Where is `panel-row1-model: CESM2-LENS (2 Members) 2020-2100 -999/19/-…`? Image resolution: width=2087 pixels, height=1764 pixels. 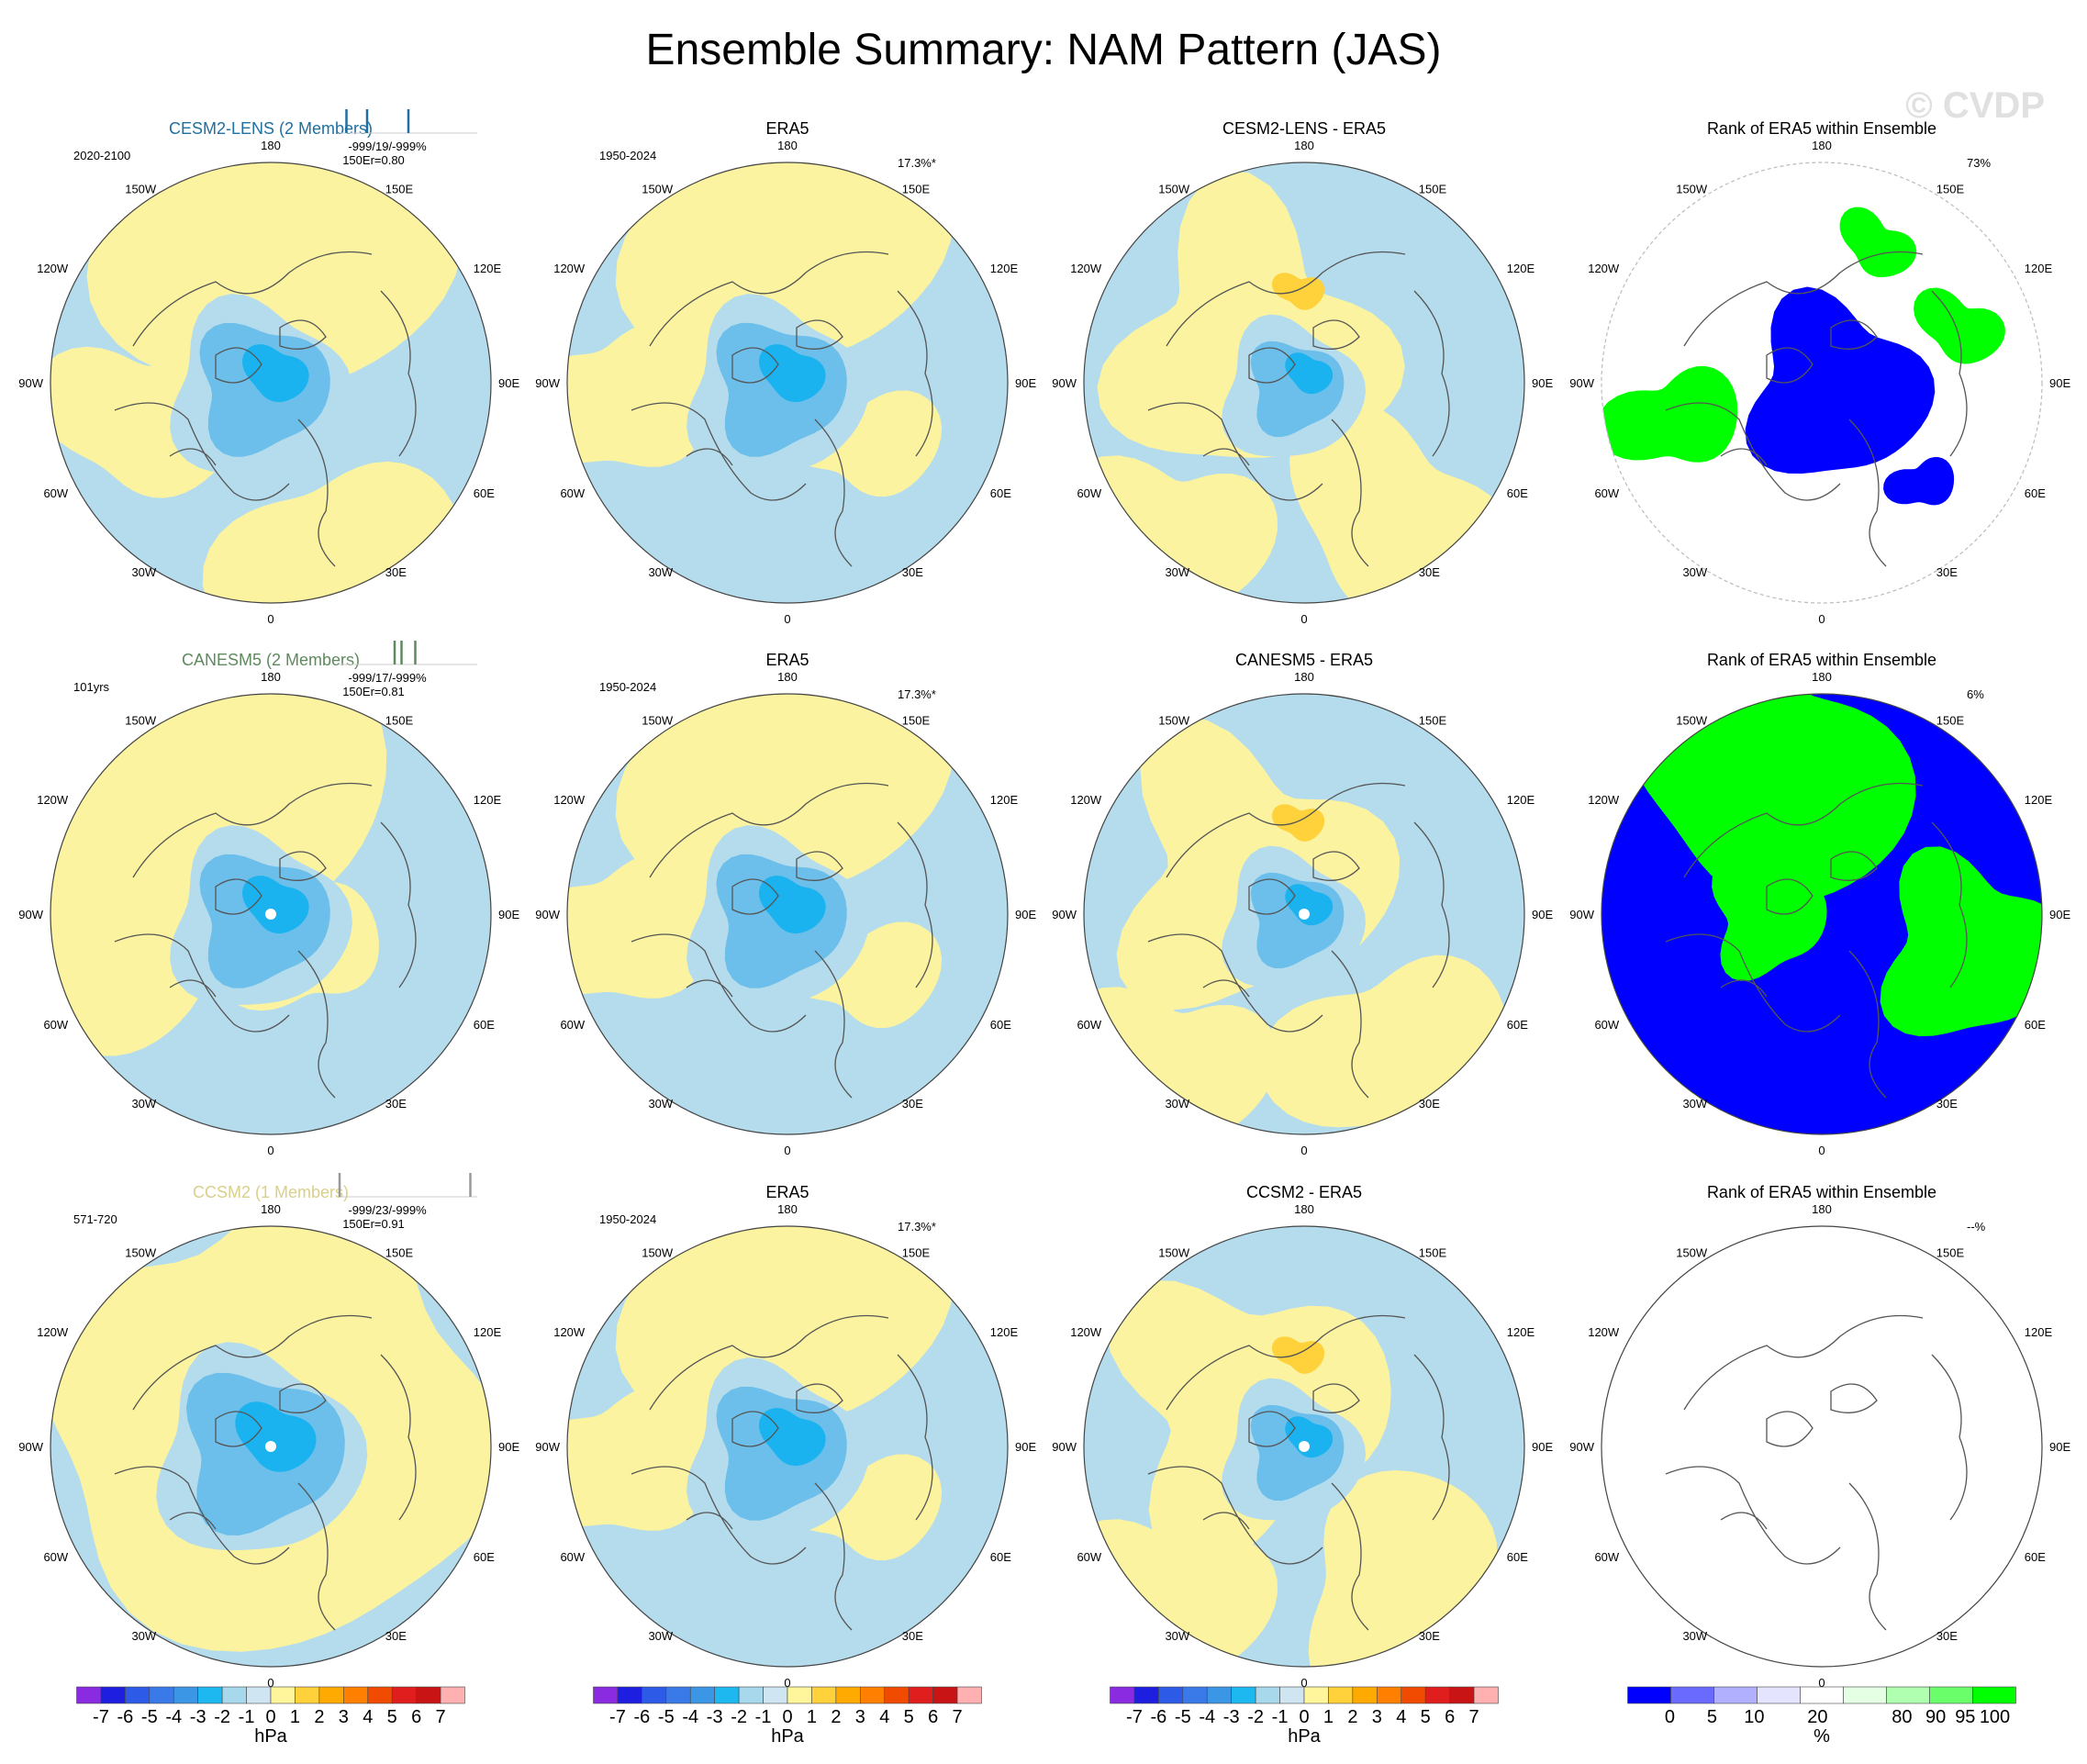 panel-row1-model: CESM2-LENS (2 Members) 2020-2100 -999/19/-… is located at coordinates (268, 367).